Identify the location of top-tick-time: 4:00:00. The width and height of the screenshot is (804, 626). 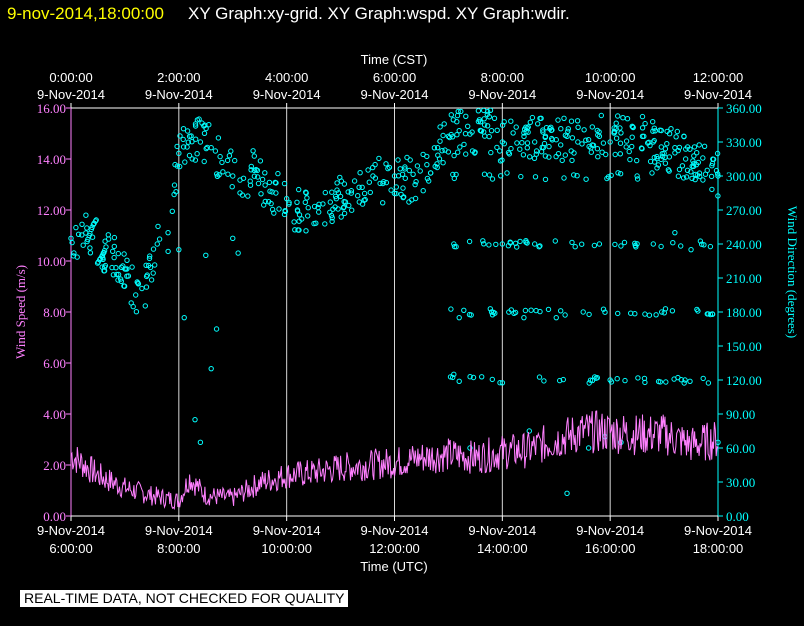
(286, 77).